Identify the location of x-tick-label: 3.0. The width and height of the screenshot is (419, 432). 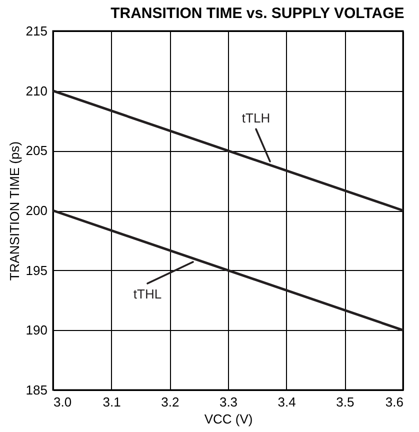
(63, 402).